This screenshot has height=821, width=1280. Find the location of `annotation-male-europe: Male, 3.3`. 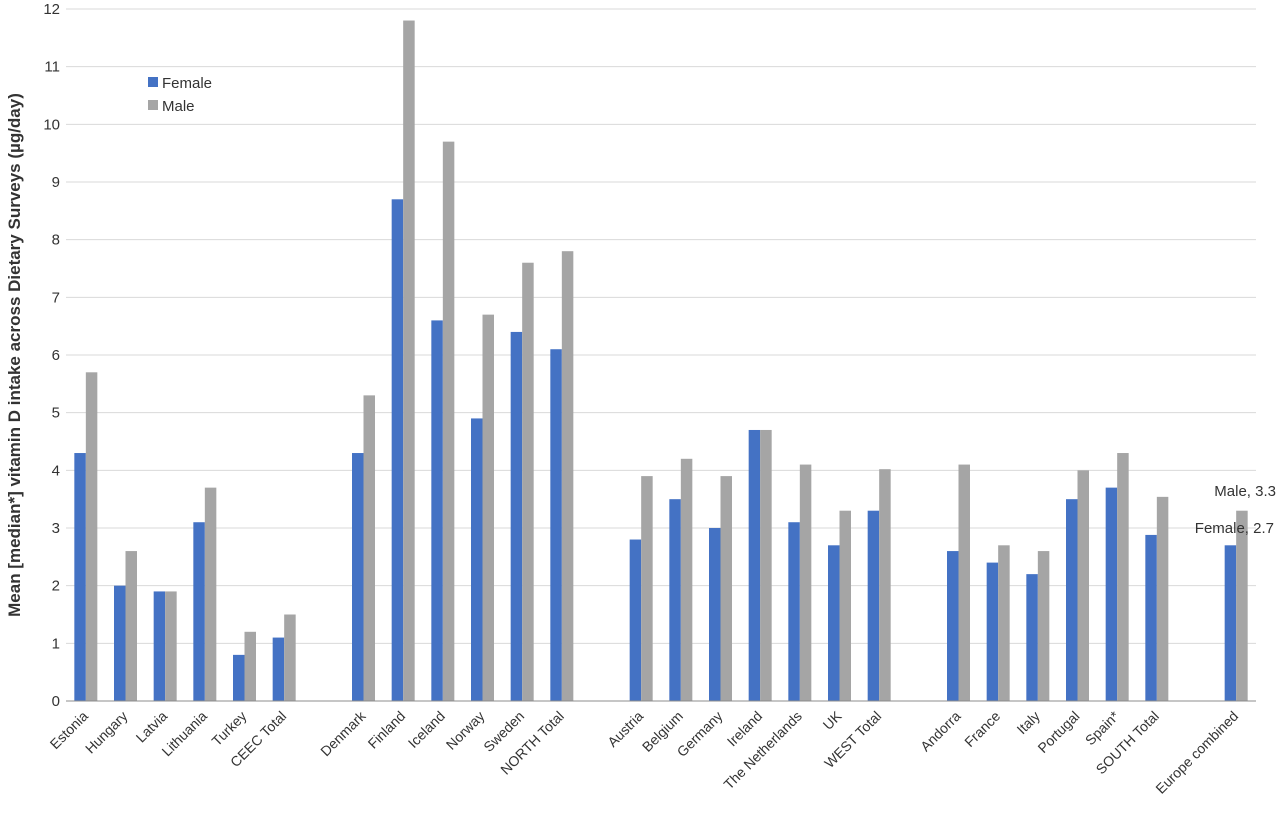

annotation-male-europe: Male, 3.3 is located at coordinates (1245, 491).